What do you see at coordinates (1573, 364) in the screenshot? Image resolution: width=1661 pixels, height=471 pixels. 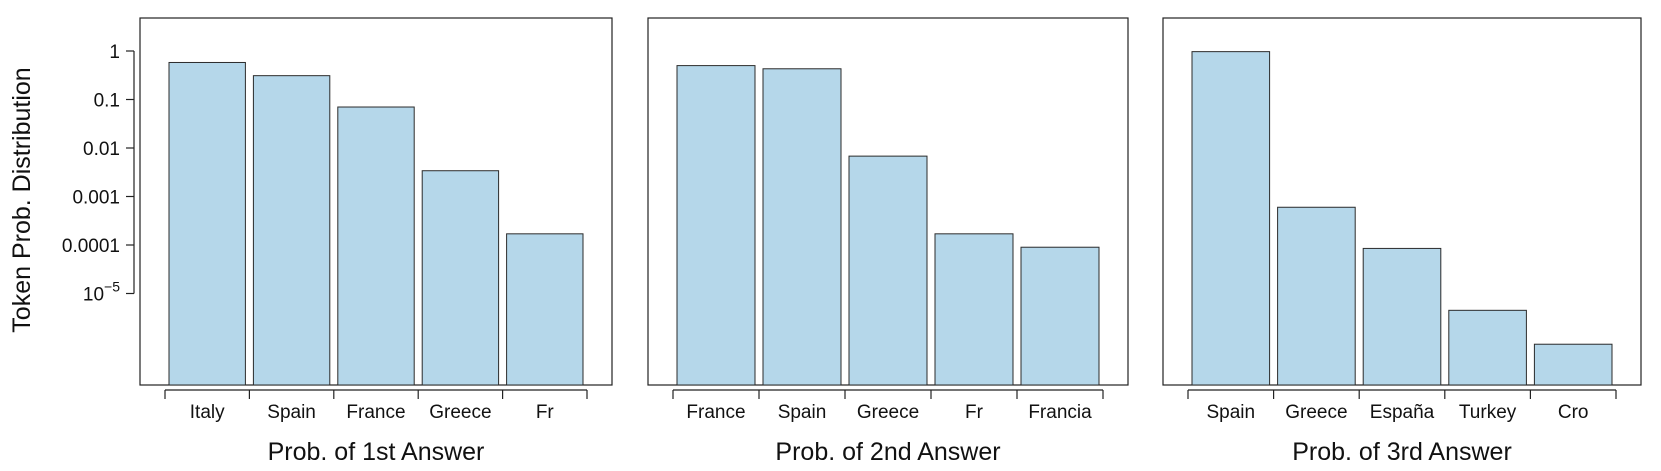 I see `bar-cro` at bounding box center [1573, 364].